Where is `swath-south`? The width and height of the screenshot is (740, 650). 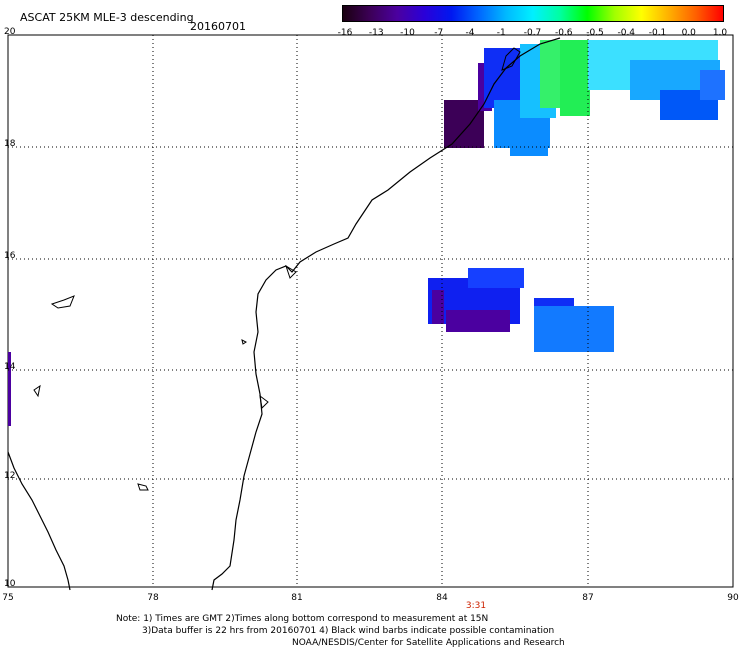 swath-south is located at coordinates (521, 310).